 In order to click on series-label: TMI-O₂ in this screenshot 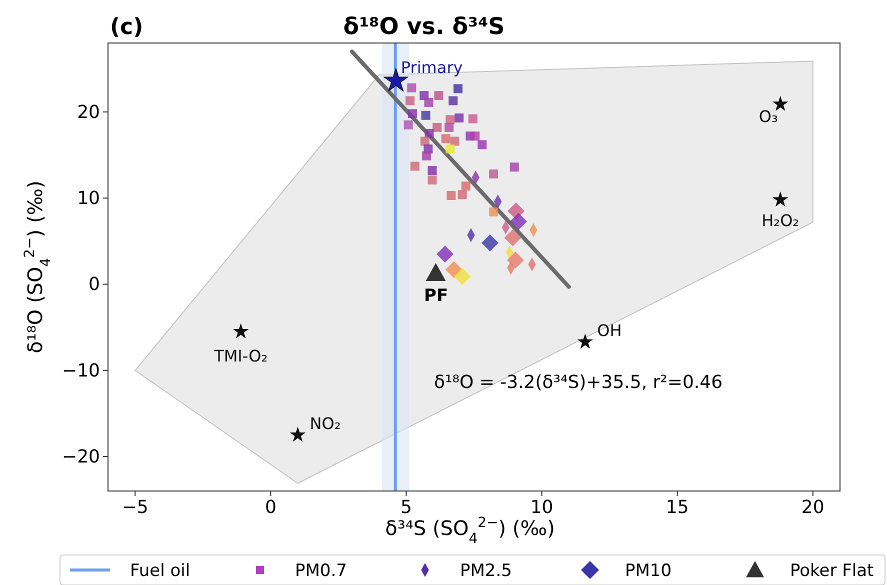, I will do `click(240, 356)`.